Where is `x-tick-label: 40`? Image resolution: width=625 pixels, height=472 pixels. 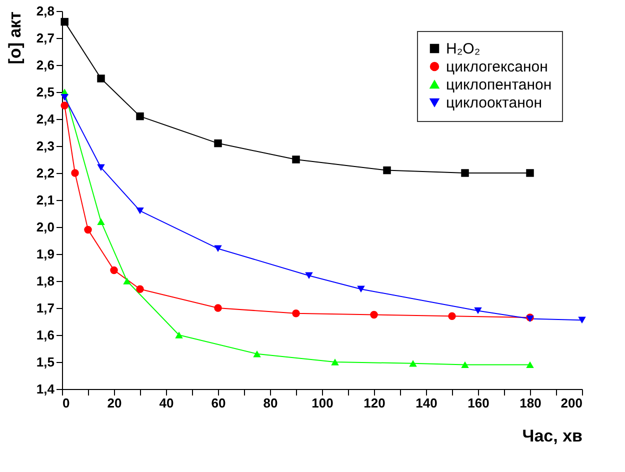 x-tick-label: 40 is located at coordinates (166, 403).